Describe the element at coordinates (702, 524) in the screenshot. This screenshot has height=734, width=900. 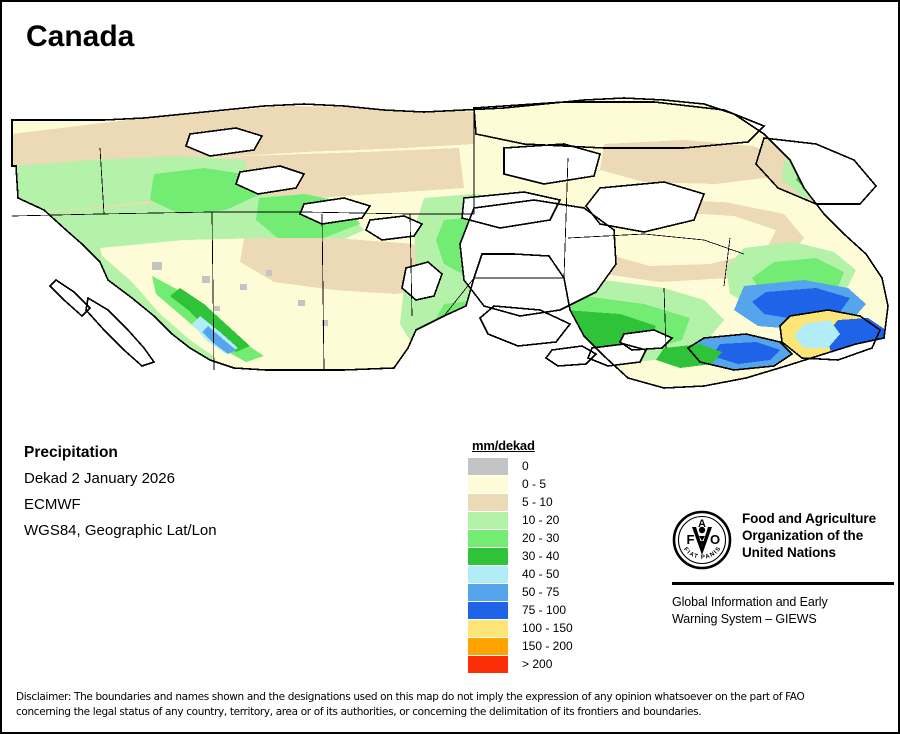
I see `svg-text: A` at that location.